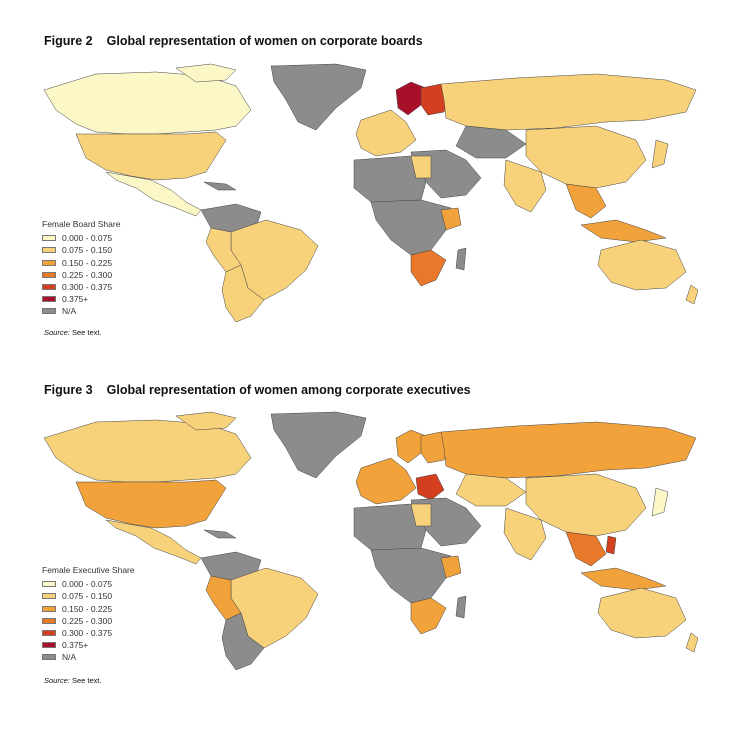 This screenshot has width=745, height=739. What do you see at coordinates (68, 390) in the screenshot?
I see `figure-number: Figure 3` at bounding box center [68, 390].